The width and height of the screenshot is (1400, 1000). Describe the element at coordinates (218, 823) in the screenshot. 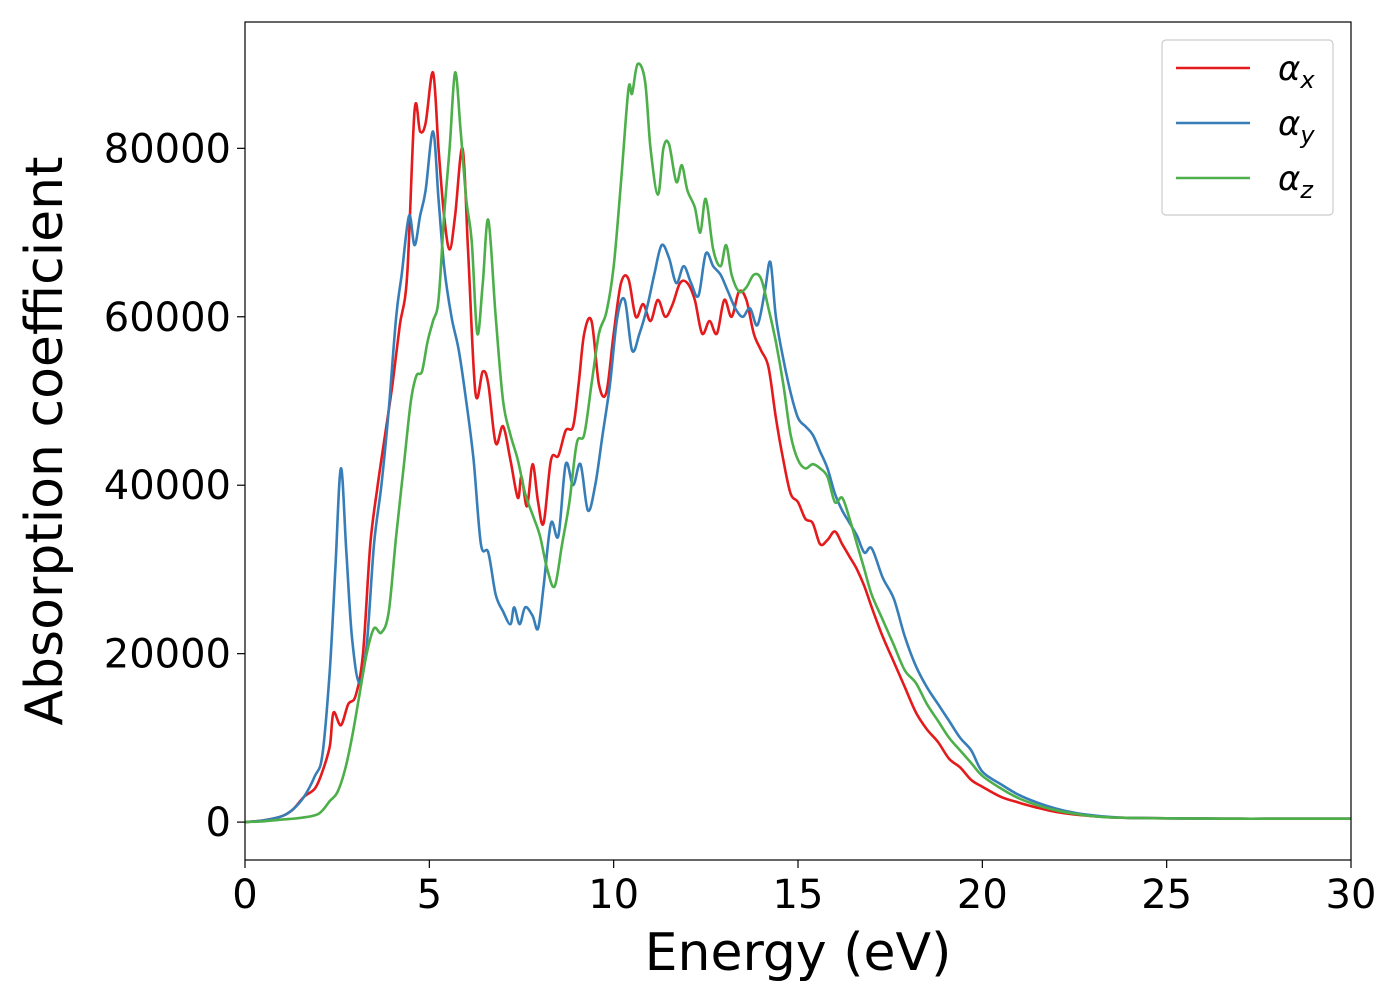

I see `y-tick-label: 0` at that location.